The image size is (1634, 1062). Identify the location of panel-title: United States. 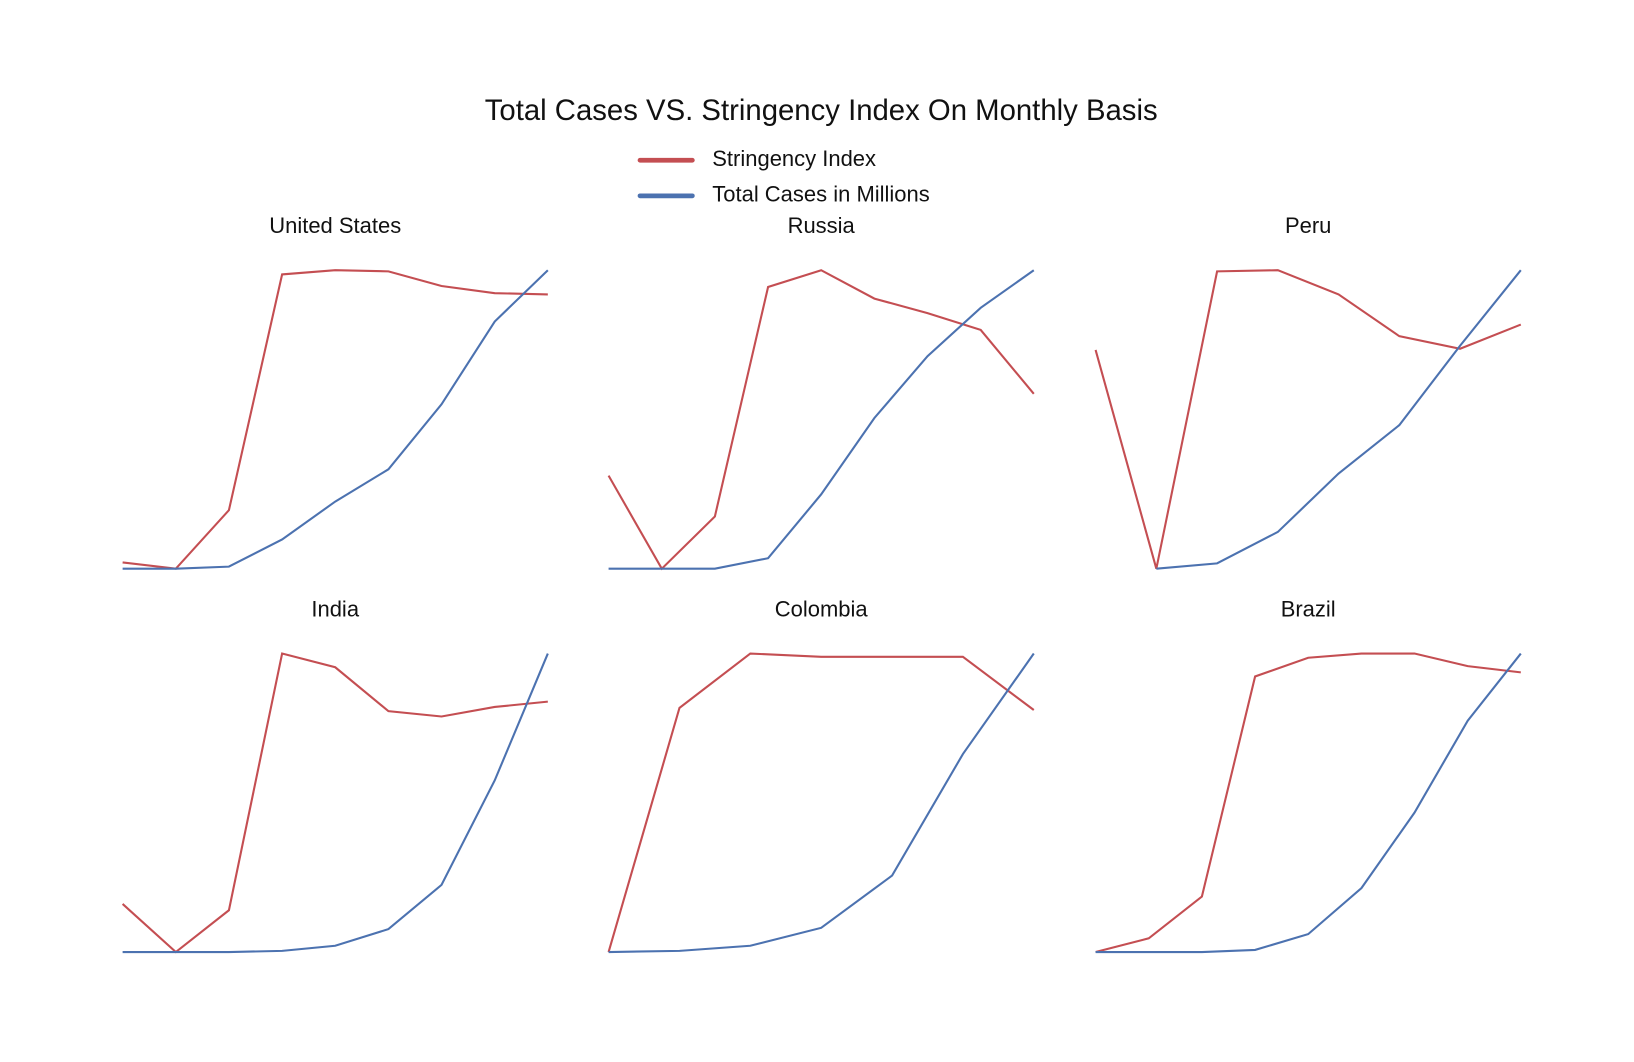
(335, 225).